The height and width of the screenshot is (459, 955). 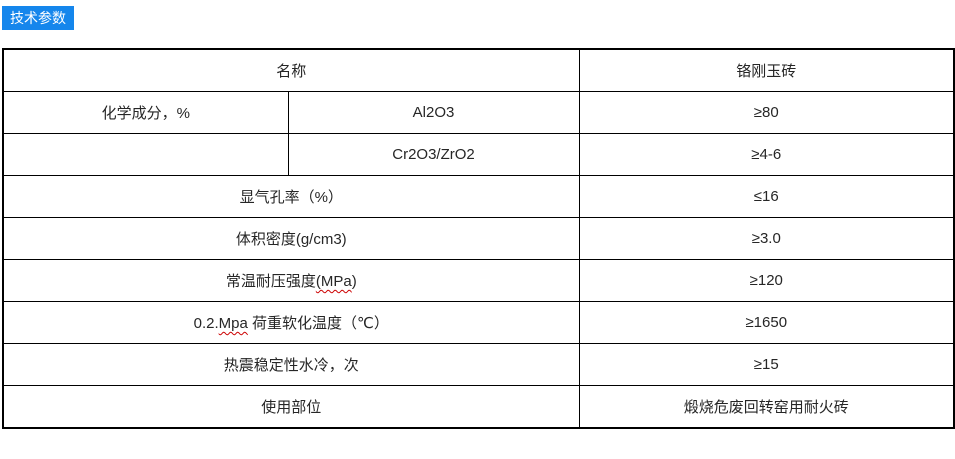 I want to click on softening-label-cell: 0.2.Mpa 荷重软化温度（℃）, so click(x=291, y=322).